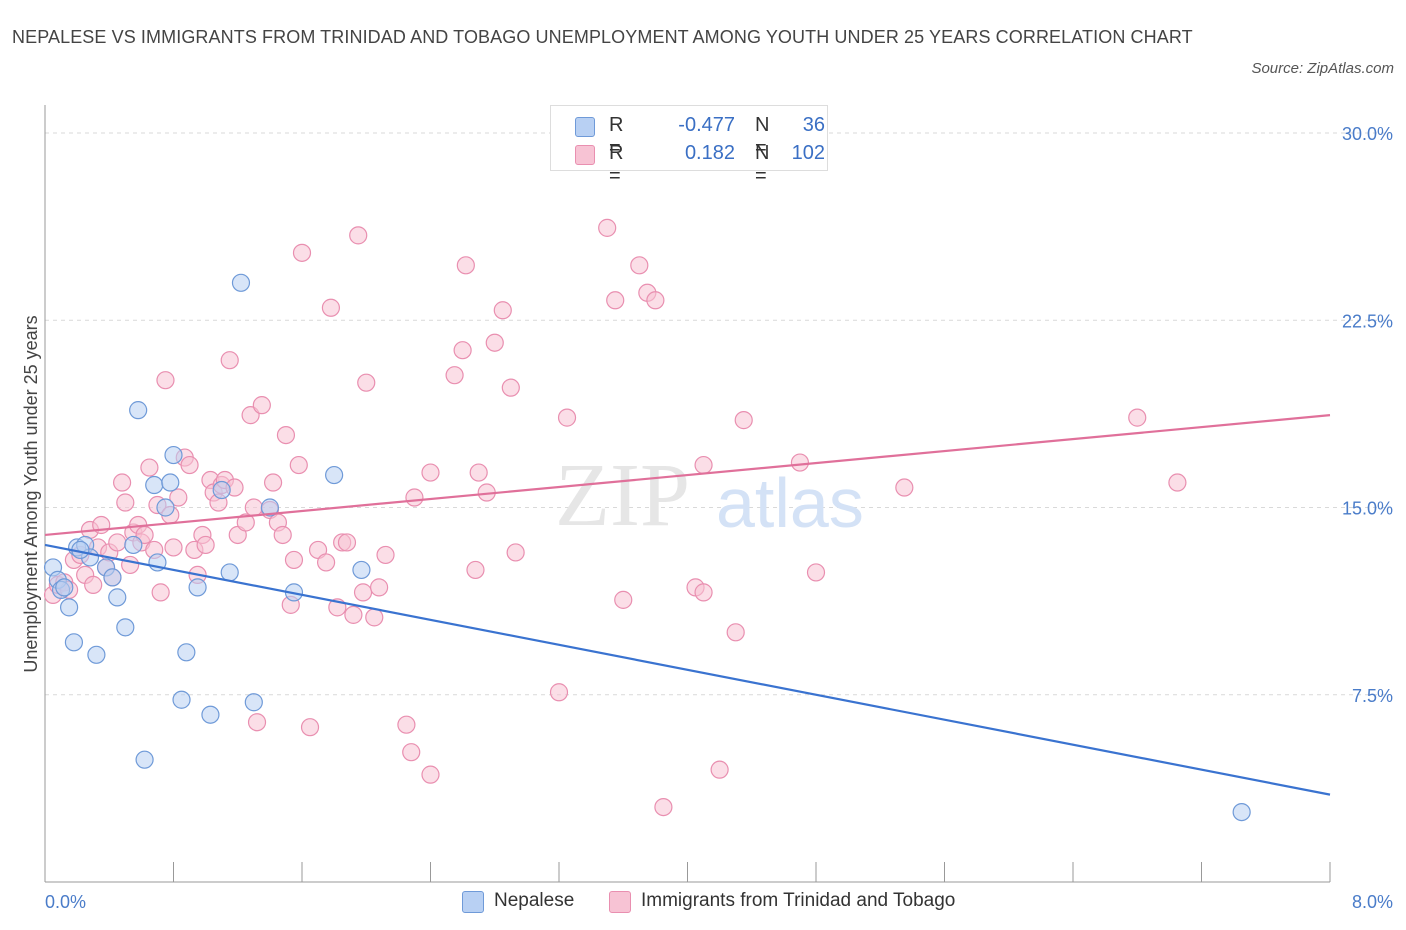 The height and width of the screenshot is (930, 1406). I want to click on x-tick-label: 0.0%, so click(65, 902).